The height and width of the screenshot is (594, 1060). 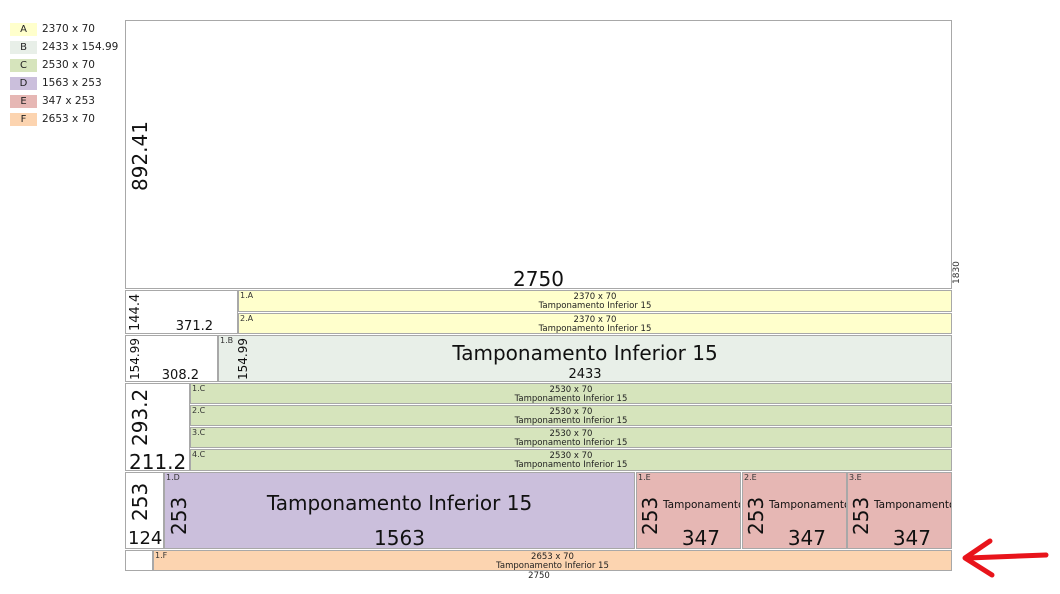 I want to click on piece-size: 2653 x 70, so click(x=552, y=557).